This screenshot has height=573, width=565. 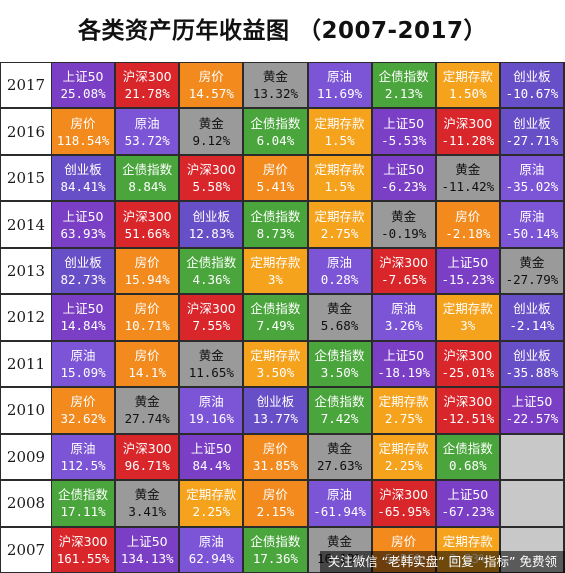 I want to click on return-value: 96.71%, so click(x=147, y=465).